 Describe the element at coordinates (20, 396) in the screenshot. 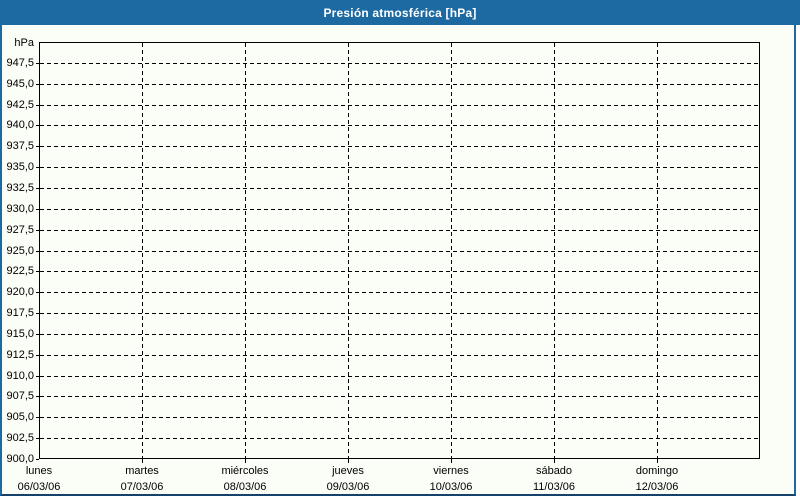

I see `y-tick-label: 907,5` at that location.